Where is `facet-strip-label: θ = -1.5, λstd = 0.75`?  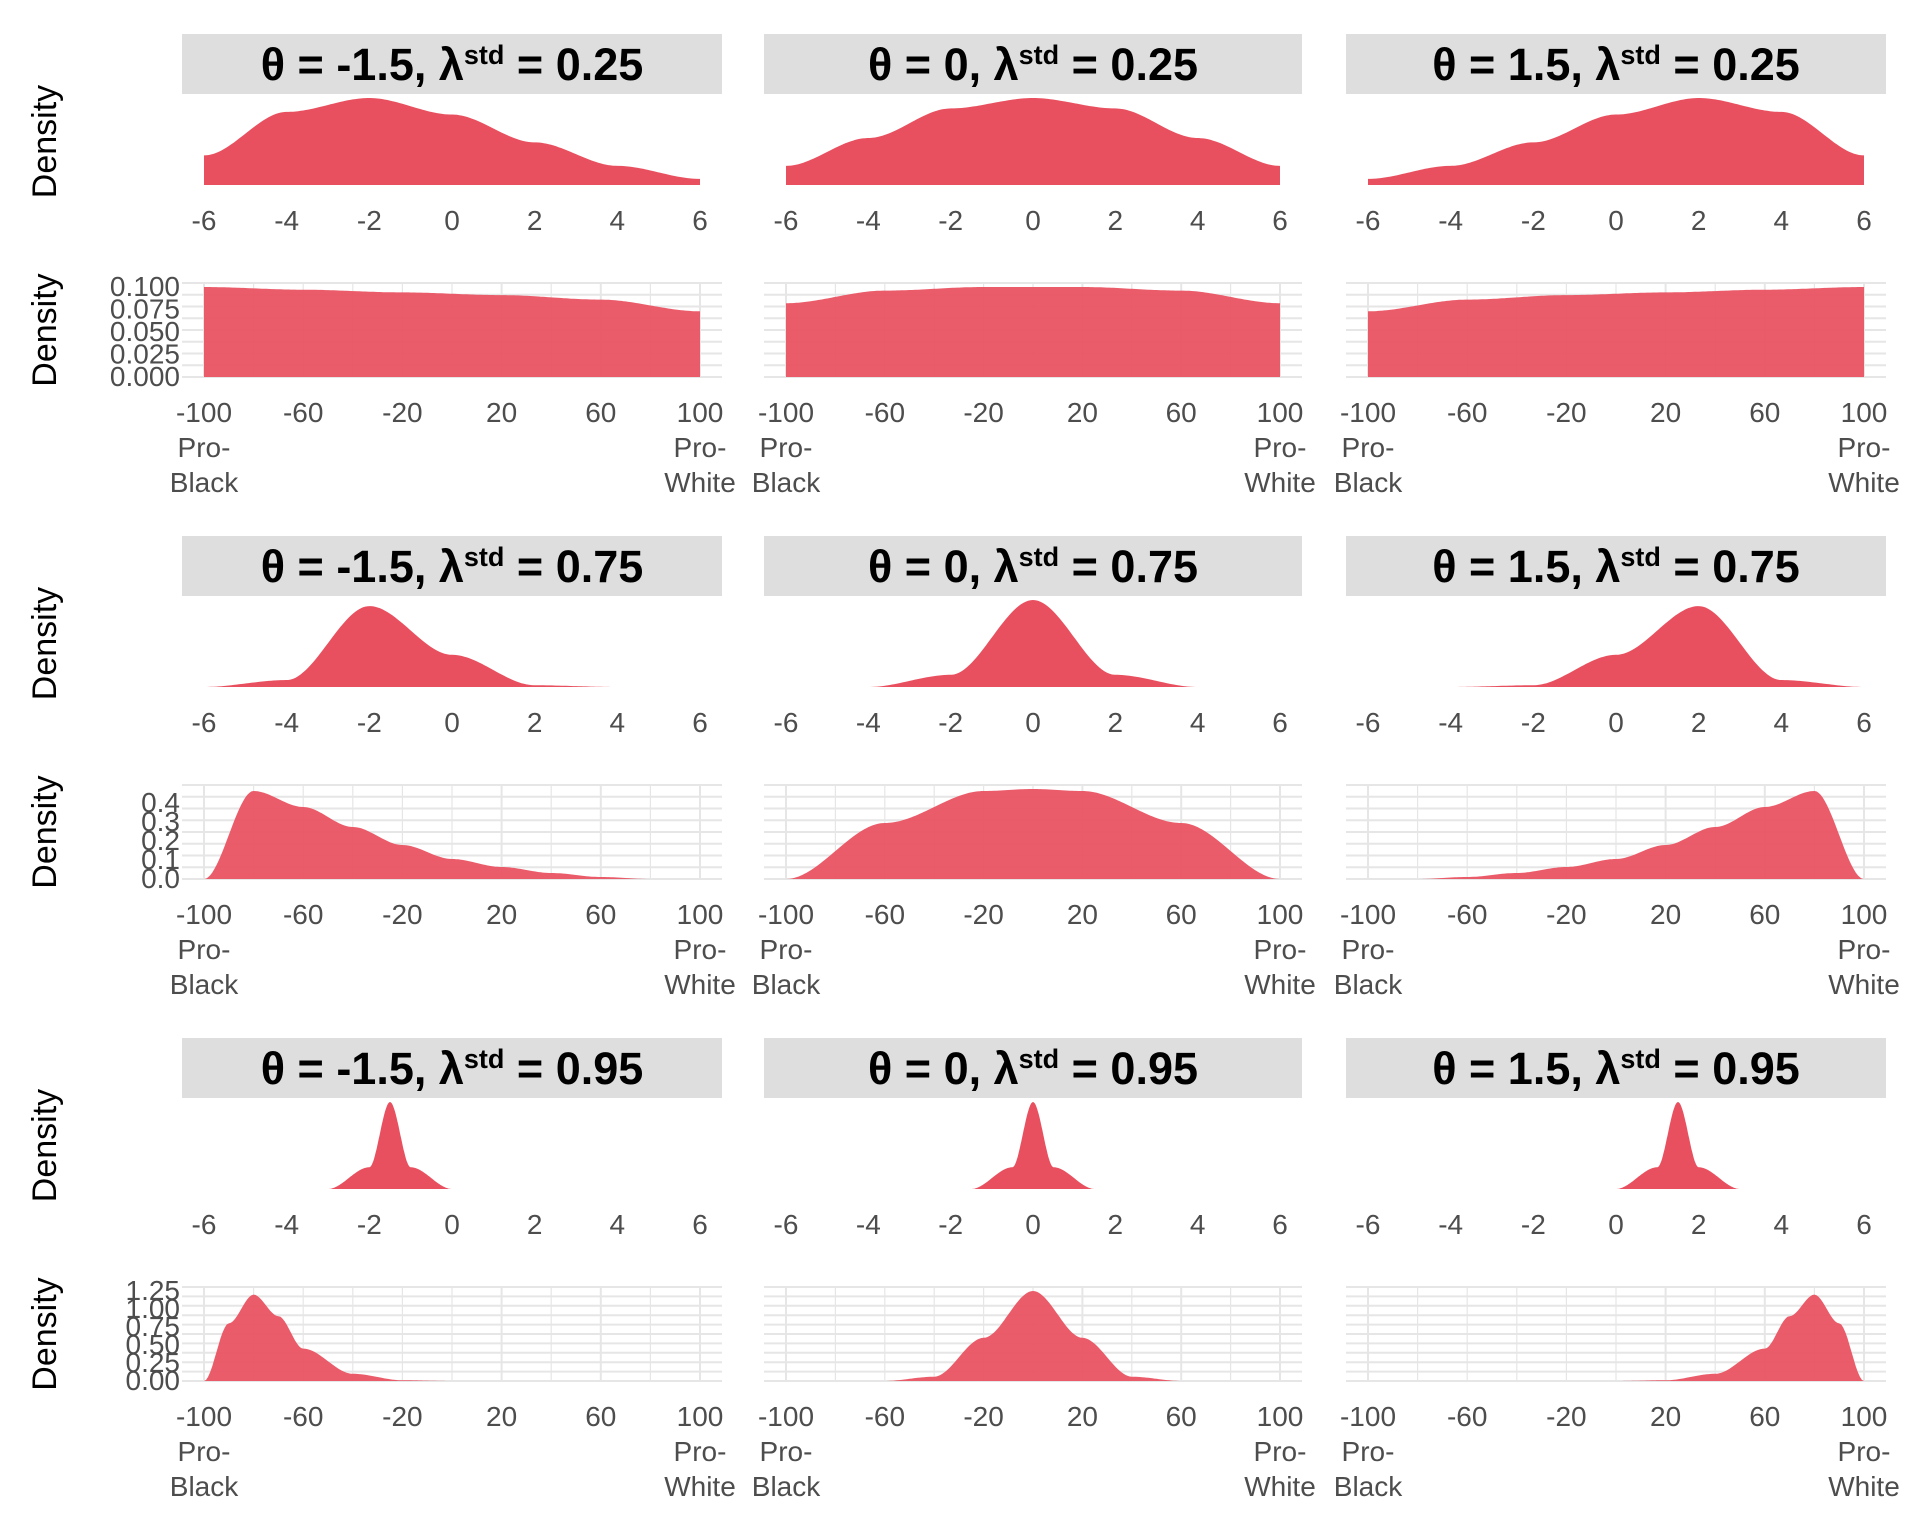
facet-strip-label: θ = -1.5, λstd = 0.75 is located at coordinates (452, 566).